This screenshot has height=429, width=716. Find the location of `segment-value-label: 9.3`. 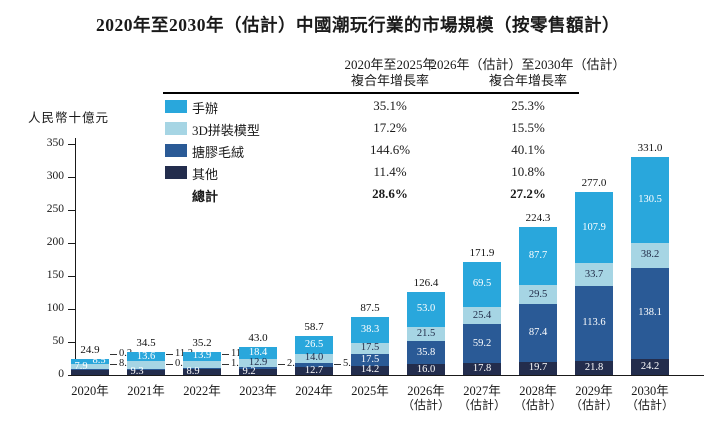

segment-value-label: 9.3 is located at coordinates (137, 371).